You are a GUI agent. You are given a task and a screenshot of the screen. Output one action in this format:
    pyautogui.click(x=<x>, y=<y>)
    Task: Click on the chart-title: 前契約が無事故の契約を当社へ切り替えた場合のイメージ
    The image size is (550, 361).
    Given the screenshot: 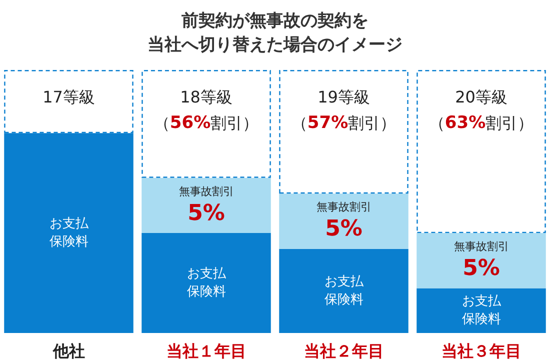 What is the action you would take?
    pyautogui.click(x=275, y=33)
    